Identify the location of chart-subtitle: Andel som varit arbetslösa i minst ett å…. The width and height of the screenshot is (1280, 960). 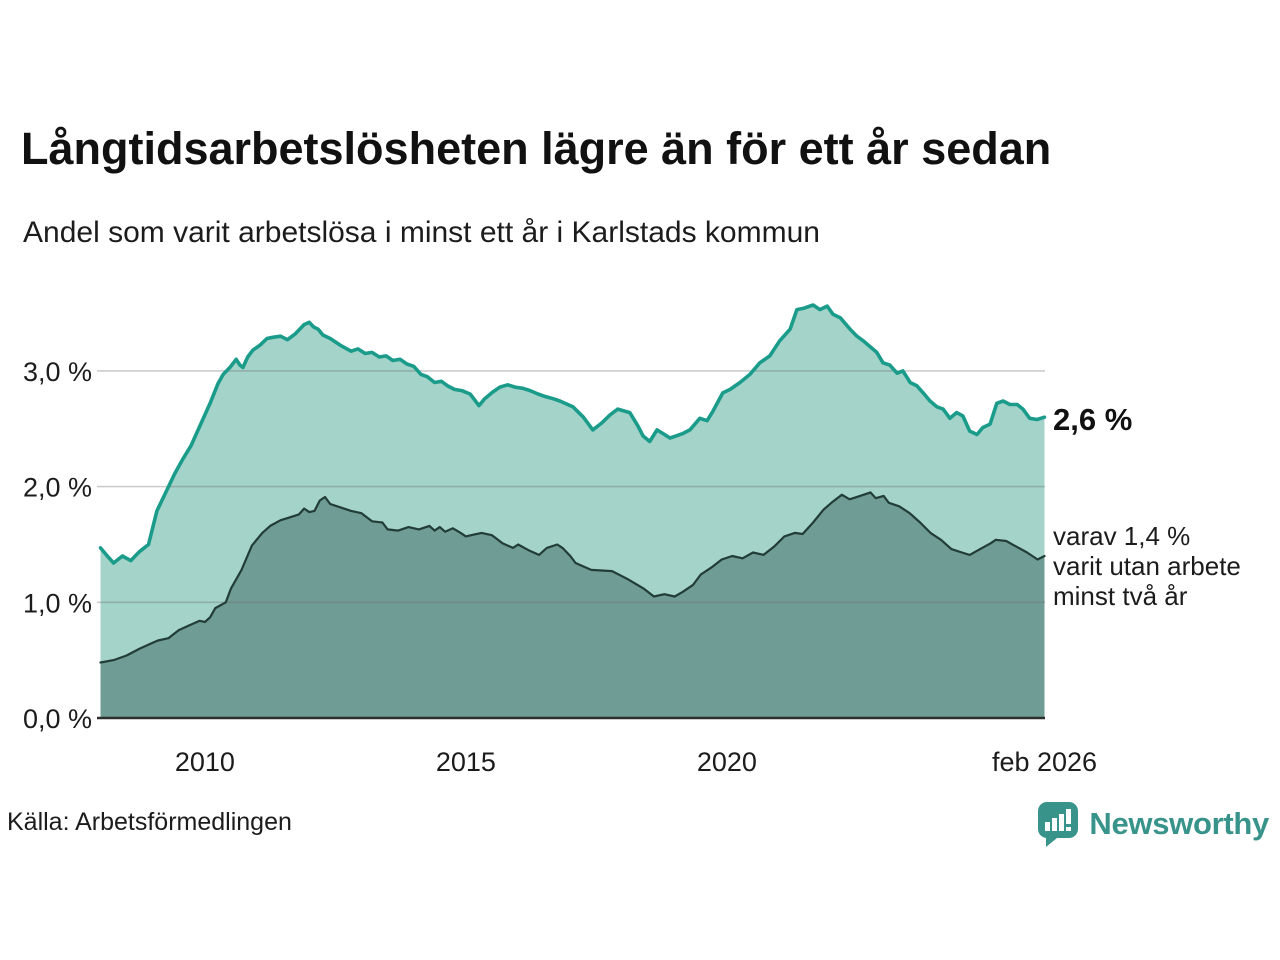
(421, 232).